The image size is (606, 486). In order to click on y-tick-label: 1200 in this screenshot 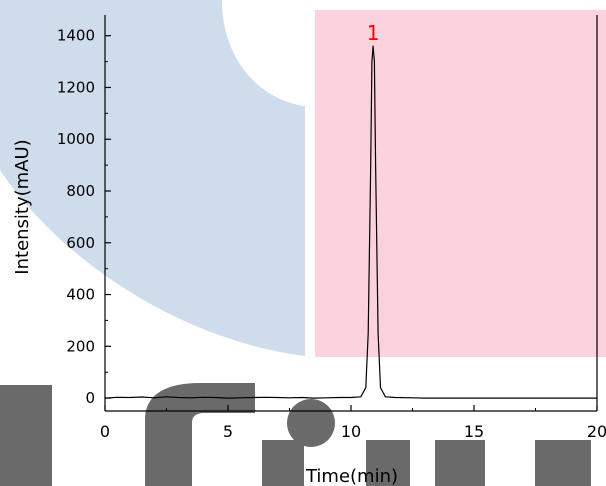, I will do `click(76, 87)`.